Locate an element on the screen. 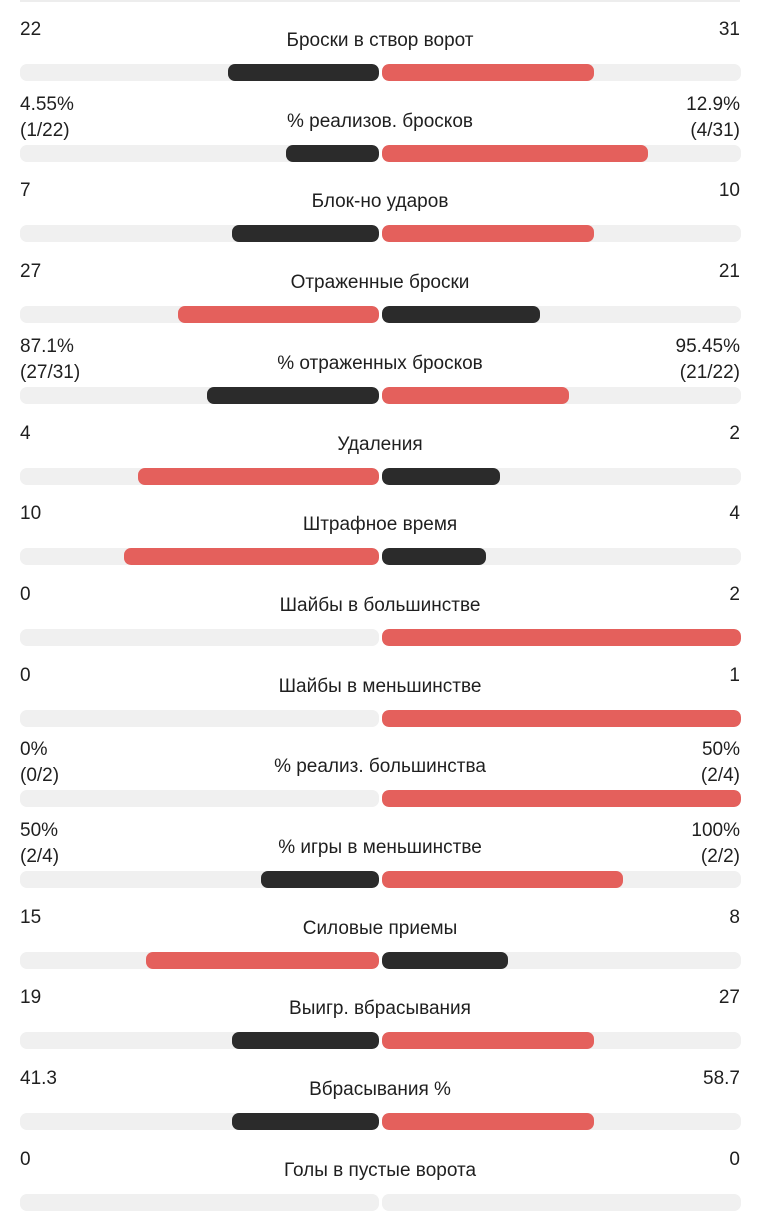 The height and width of the screenshot is (1222, 760). away-value-main: 0 is located at coordinates (734, 1159).